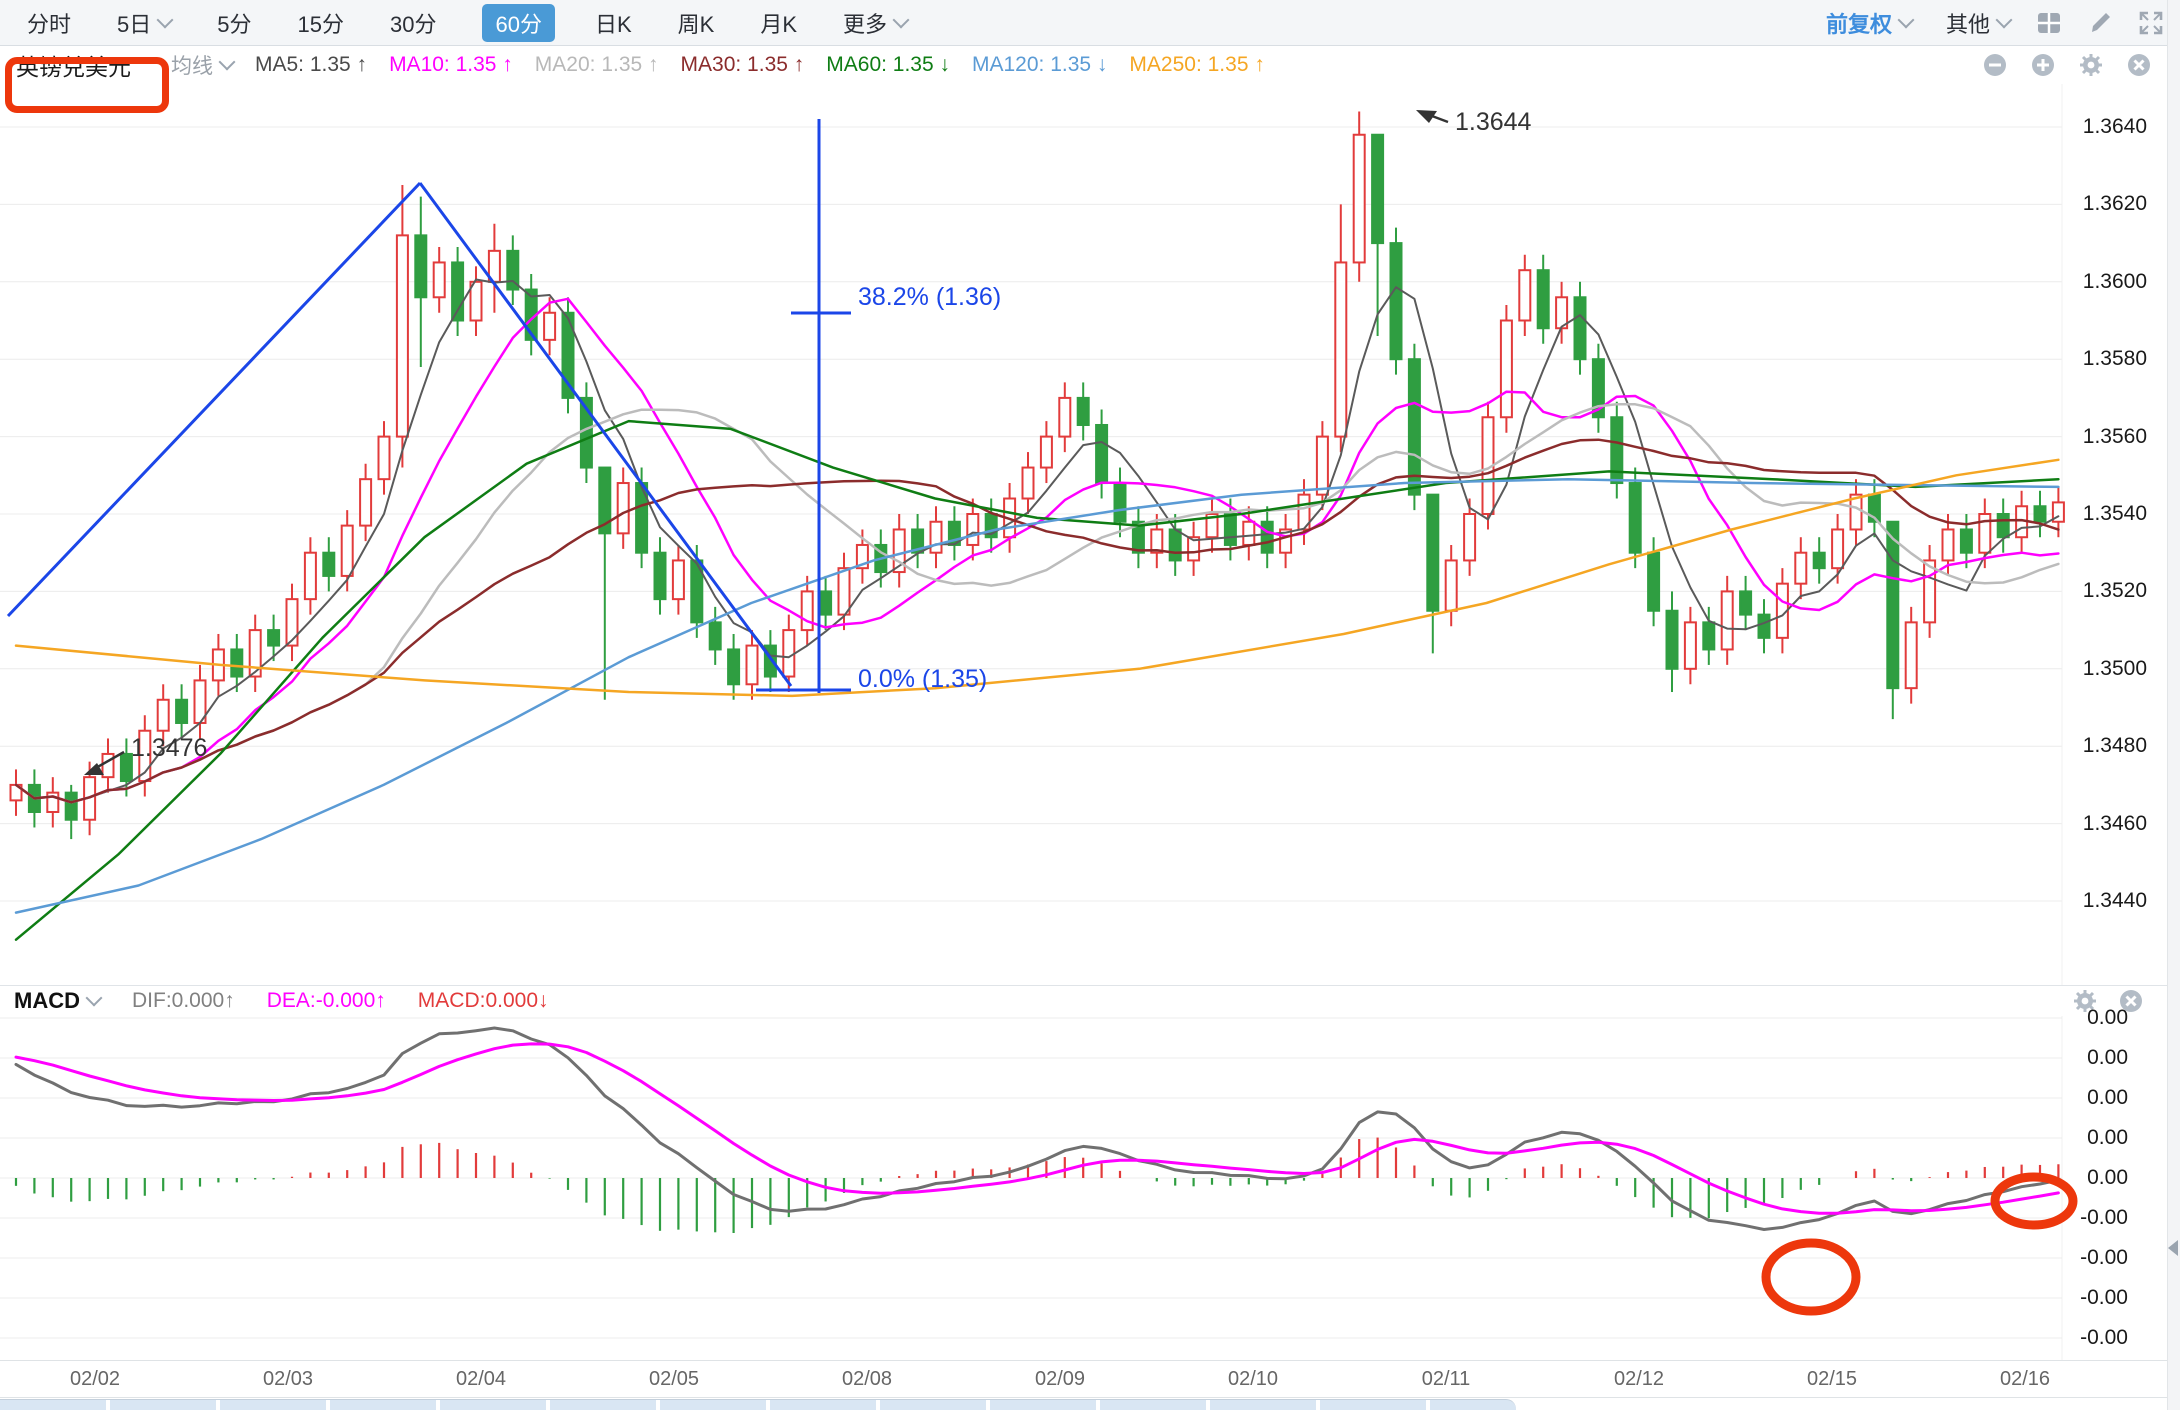  What do you see at coordinates (758, 1404) in the screenshot?
I see `bottom-minimized-bar` at bounding box center [758, 1404].